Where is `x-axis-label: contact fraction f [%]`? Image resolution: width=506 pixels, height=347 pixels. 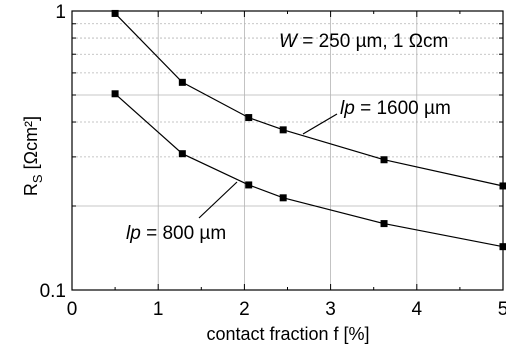 x-axis-label: contact fraction f [%] is located at coordinates (287, 334).